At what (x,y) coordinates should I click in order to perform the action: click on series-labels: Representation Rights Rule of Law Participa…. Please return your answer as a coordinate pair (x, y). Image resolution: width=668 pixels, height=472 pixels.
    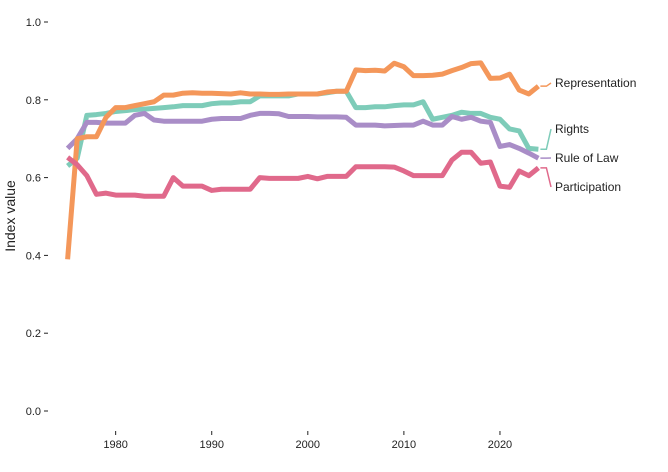
    Looking at the image, I should click on (588, 135).